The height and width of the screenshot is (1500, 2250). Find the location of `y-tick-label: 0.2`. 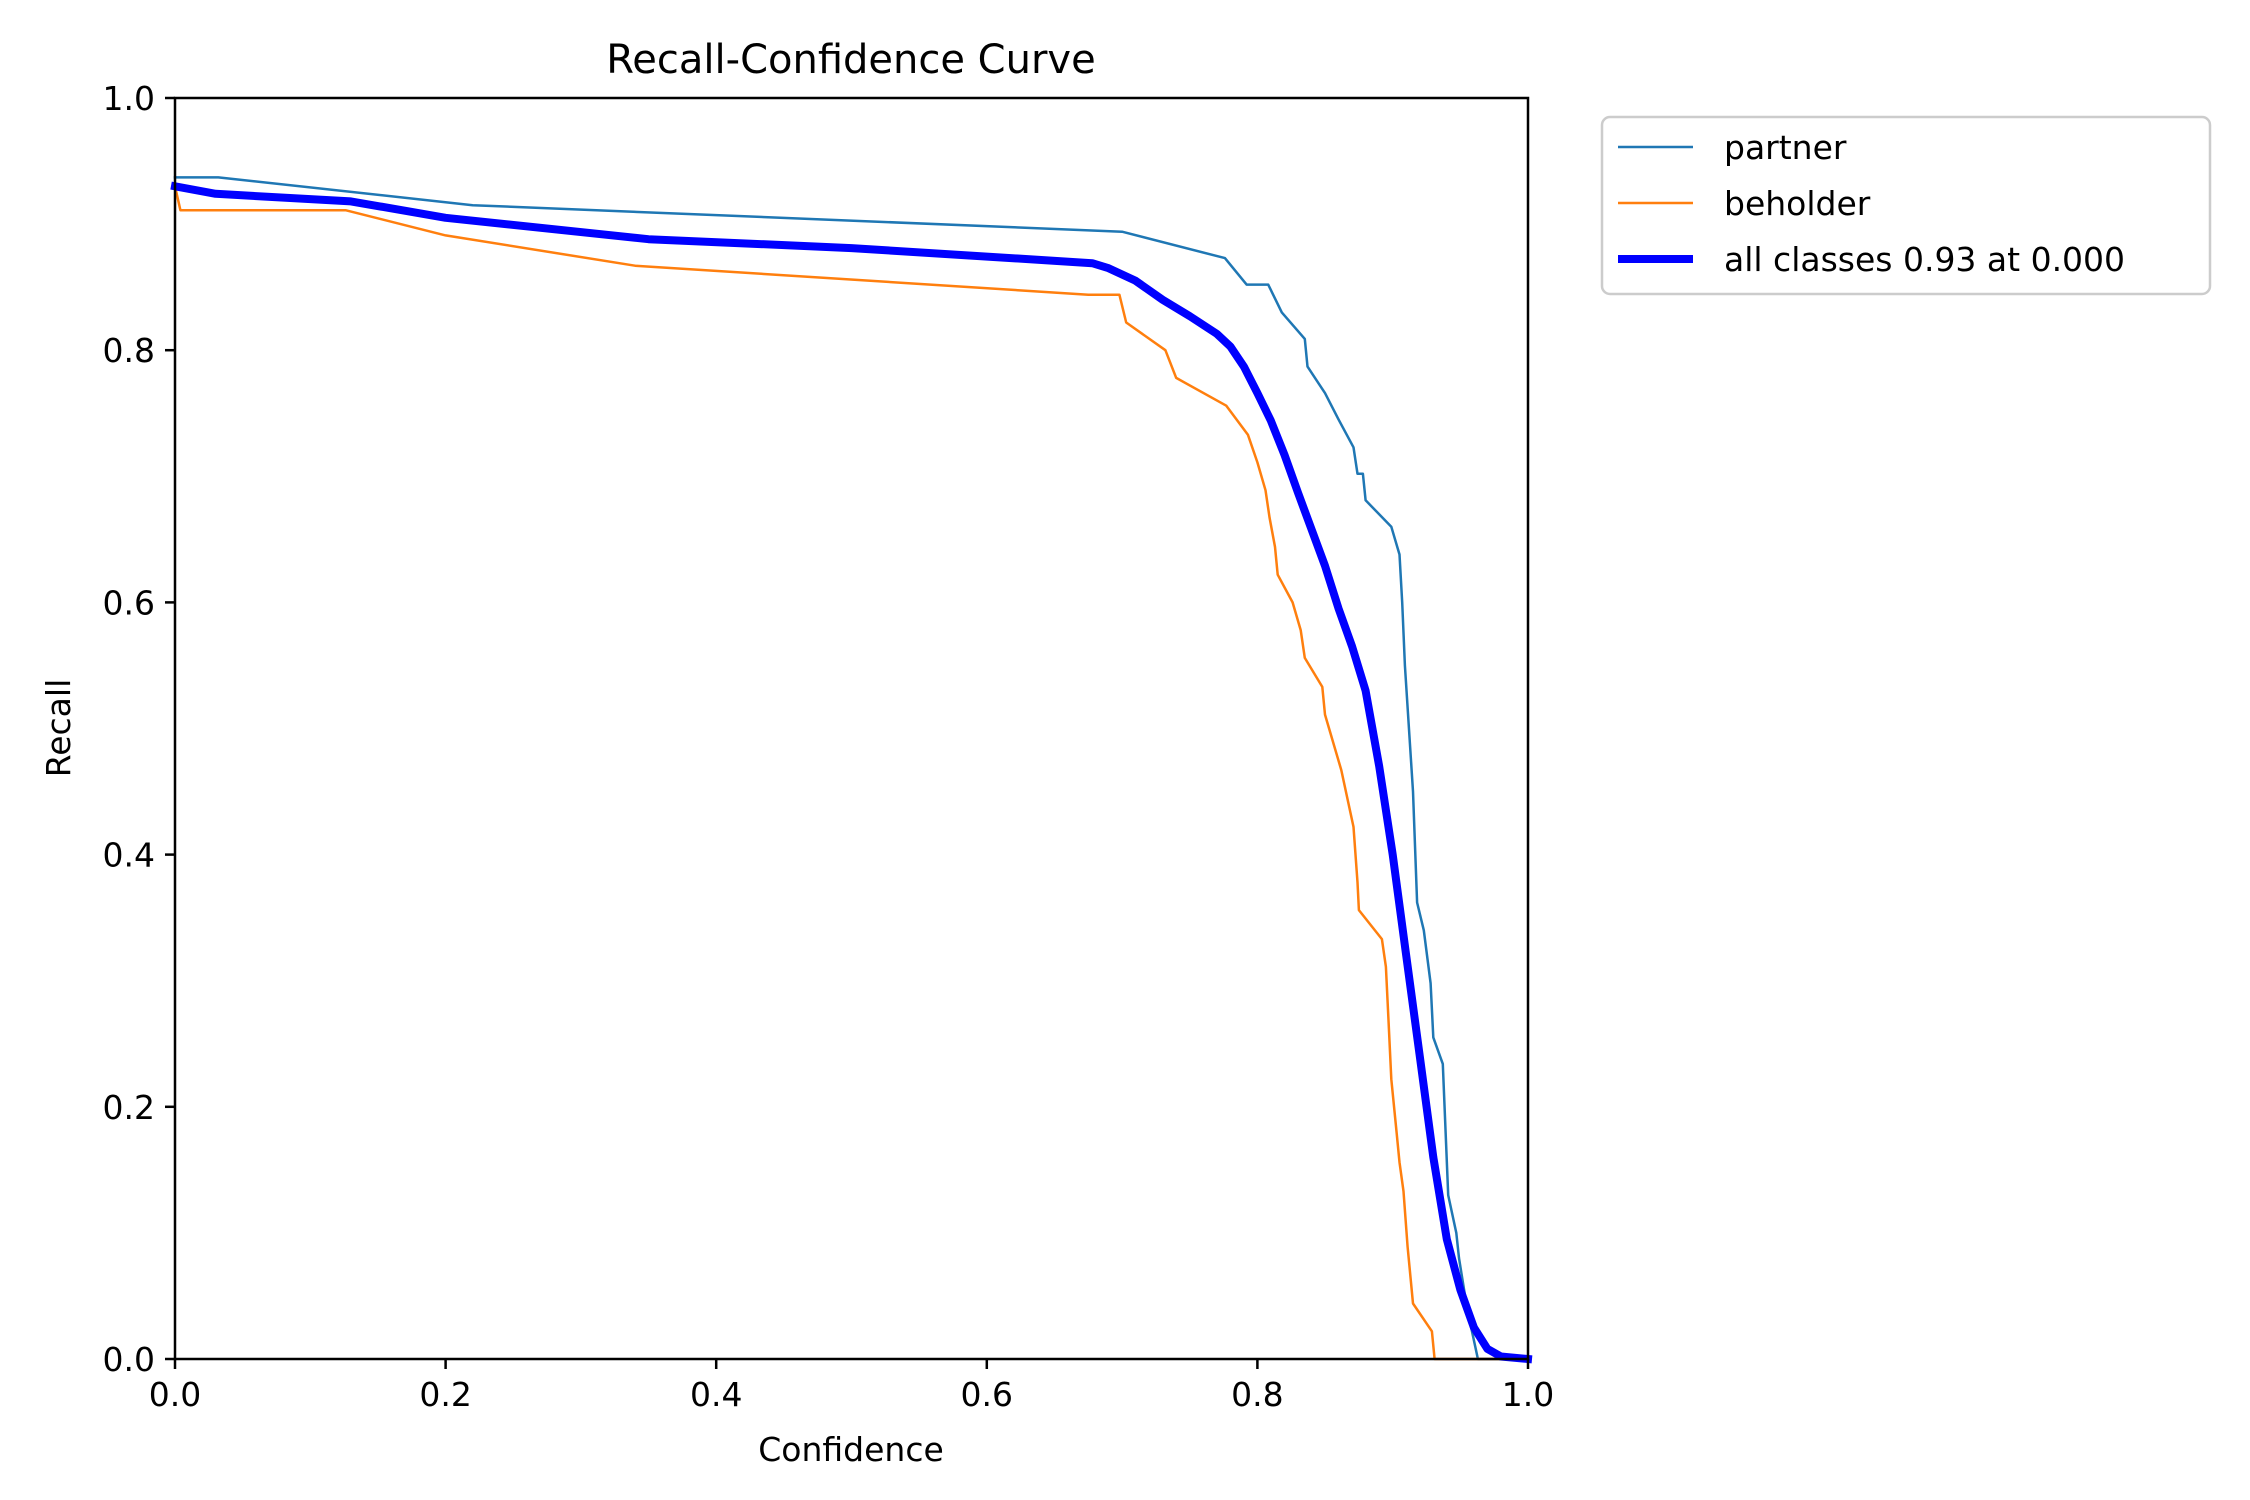

y-tick-label: 0.2 is located at coordinates (129, 1107).